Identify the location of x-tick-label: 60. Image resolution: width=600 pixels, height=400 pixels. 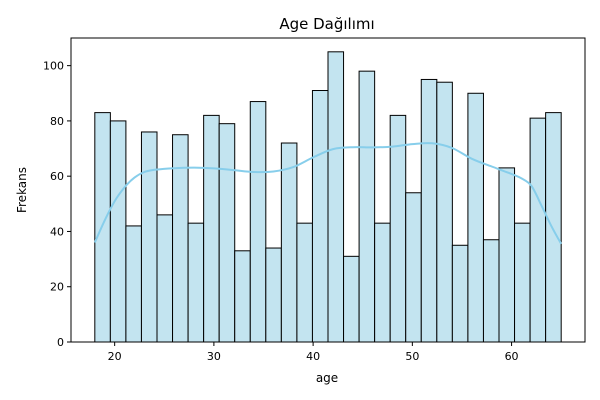
(512, 356).